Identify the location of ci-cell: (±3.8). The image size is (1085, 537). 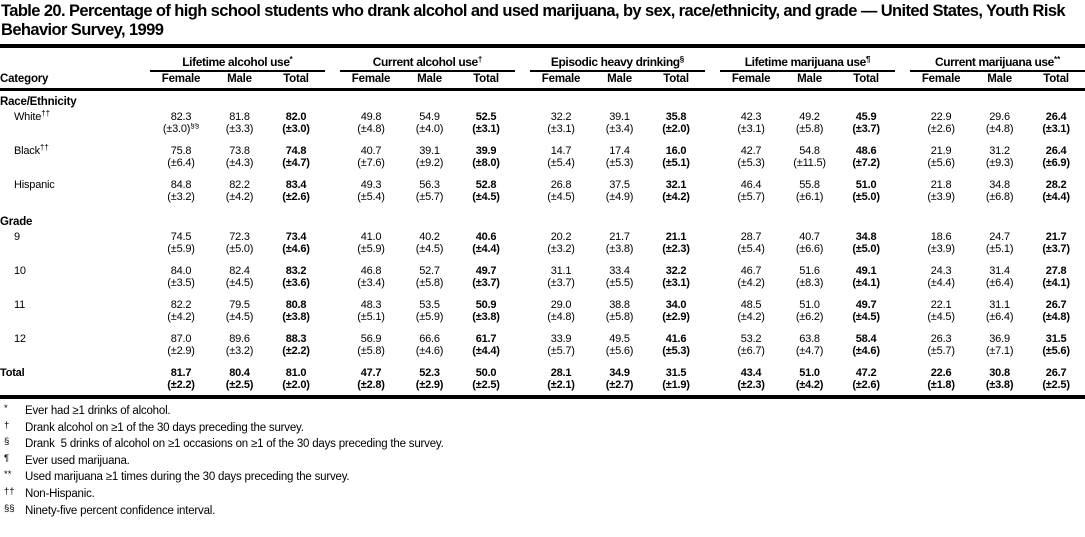
(619, 252).